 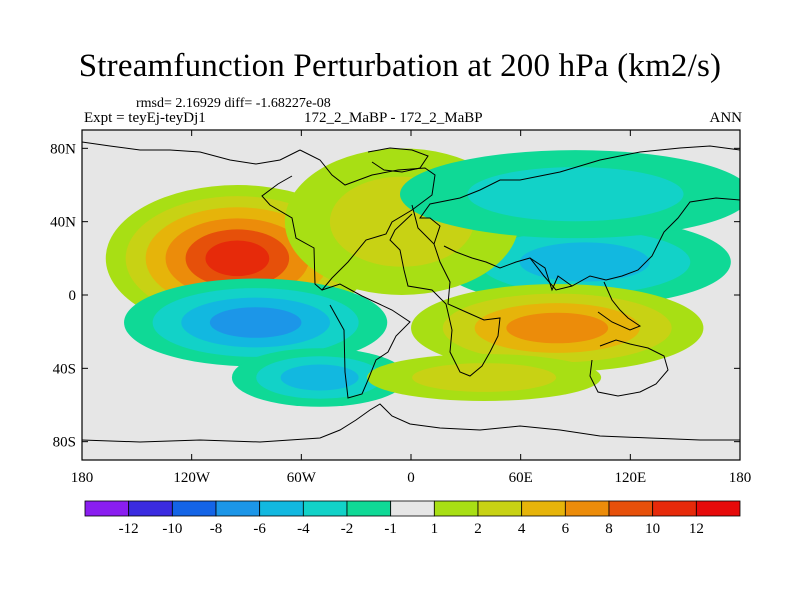 What do you see at coordinates (398, 160) in the screenshot?
I see `coastline-greenland` at bounding box center [398, 160].